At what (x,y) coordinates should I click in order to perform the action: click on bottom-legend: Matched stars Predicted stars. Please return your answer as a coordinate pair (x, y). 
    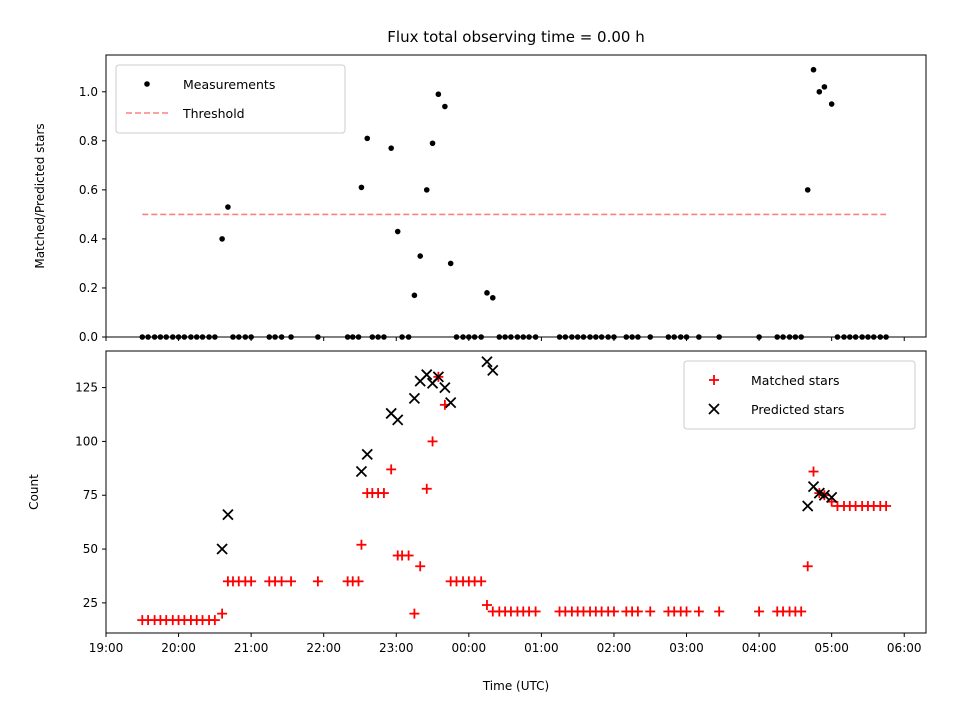
    Looking at the image, I should click on (799, 395).